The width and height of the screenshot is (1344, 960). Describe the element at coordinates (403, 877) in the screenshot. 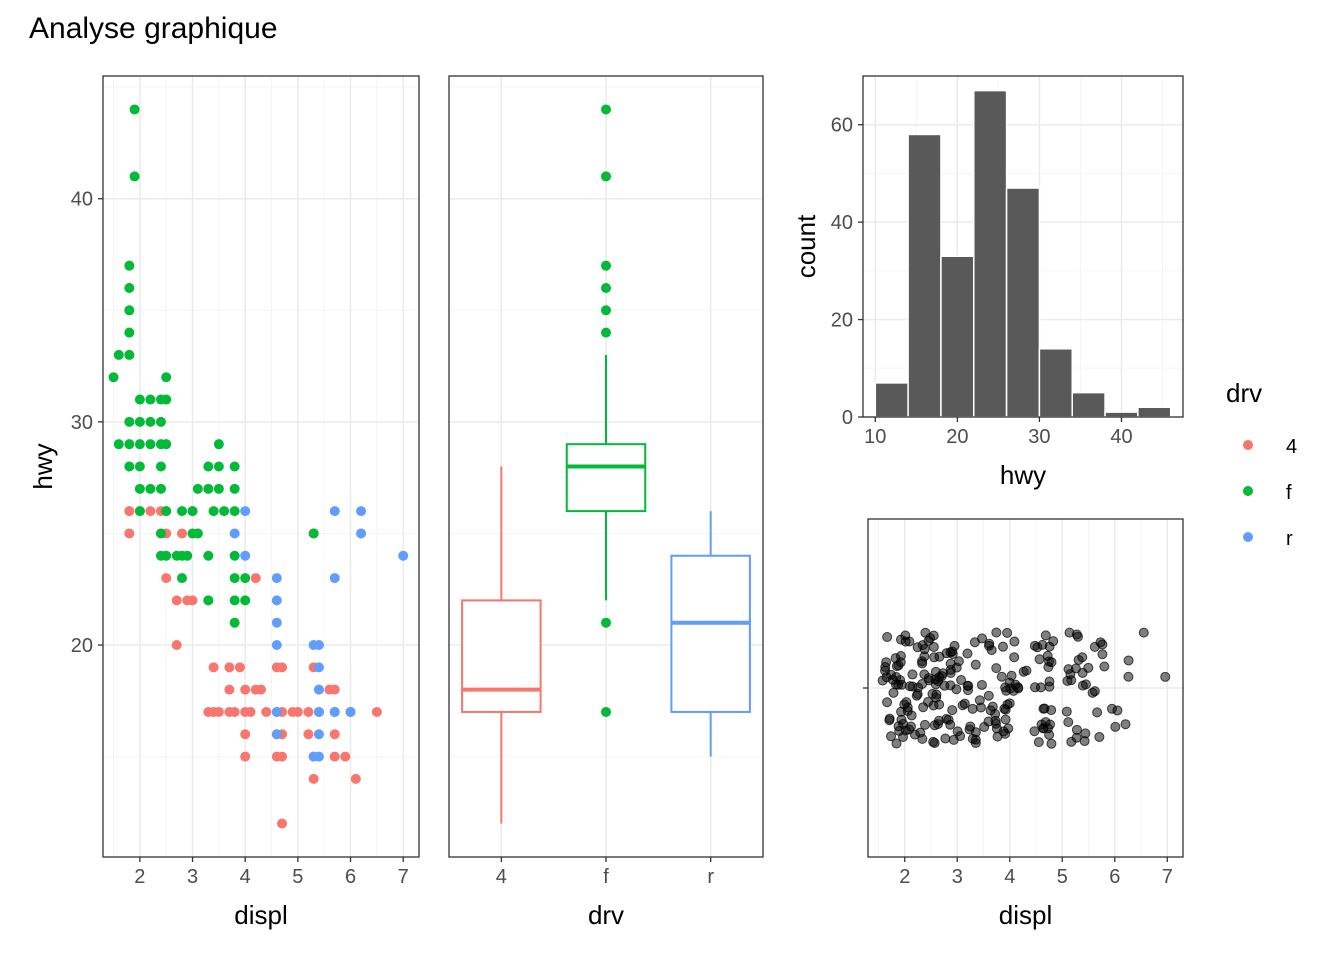

I see `x-tick-label: 7` at that location.